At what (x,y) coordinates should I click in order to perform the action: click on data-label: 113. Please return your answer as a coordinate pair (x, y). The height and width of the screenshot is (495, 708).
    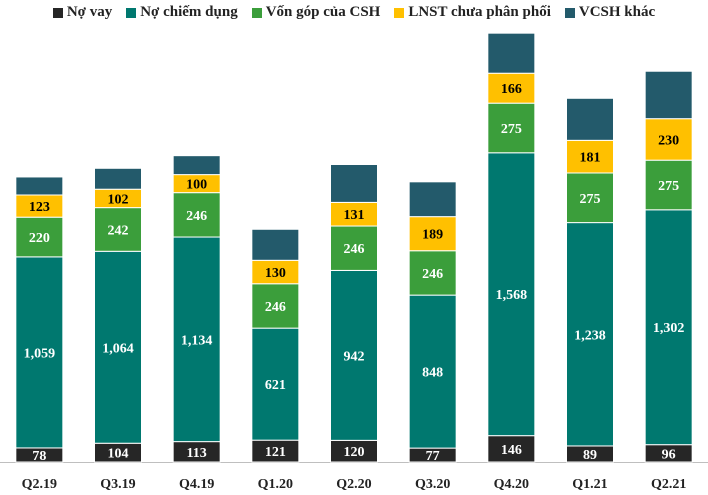
    Looking at the image, I should click on (197, 453).